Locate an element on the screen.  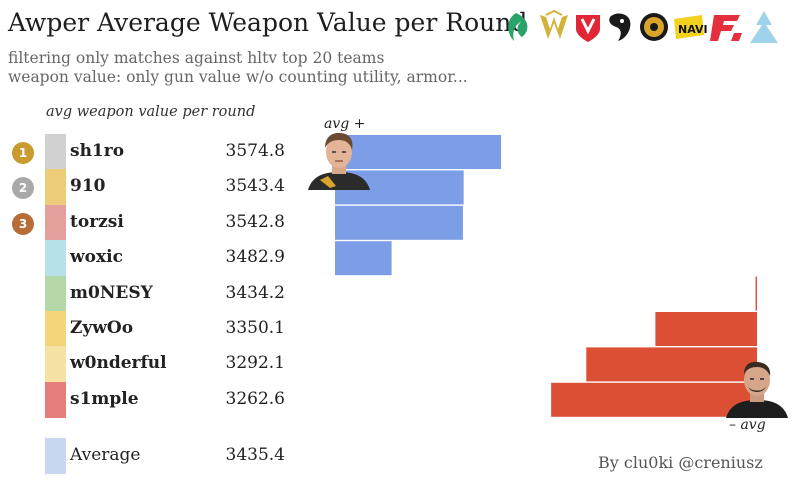
average-swatch is located at coordinates (55, 456).